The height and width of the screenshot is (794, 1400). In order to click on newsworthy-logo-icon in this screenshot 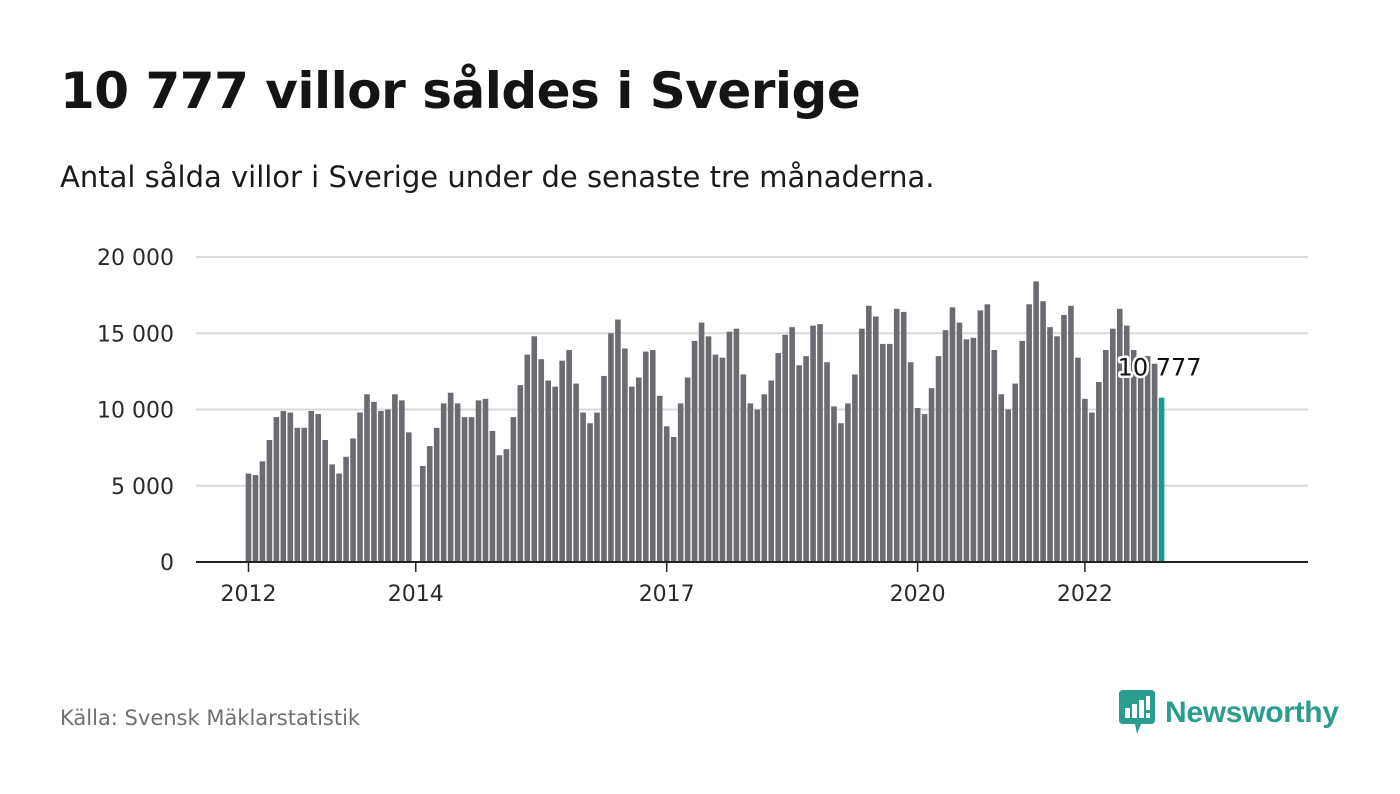, I will do `click(1137, 712)`.